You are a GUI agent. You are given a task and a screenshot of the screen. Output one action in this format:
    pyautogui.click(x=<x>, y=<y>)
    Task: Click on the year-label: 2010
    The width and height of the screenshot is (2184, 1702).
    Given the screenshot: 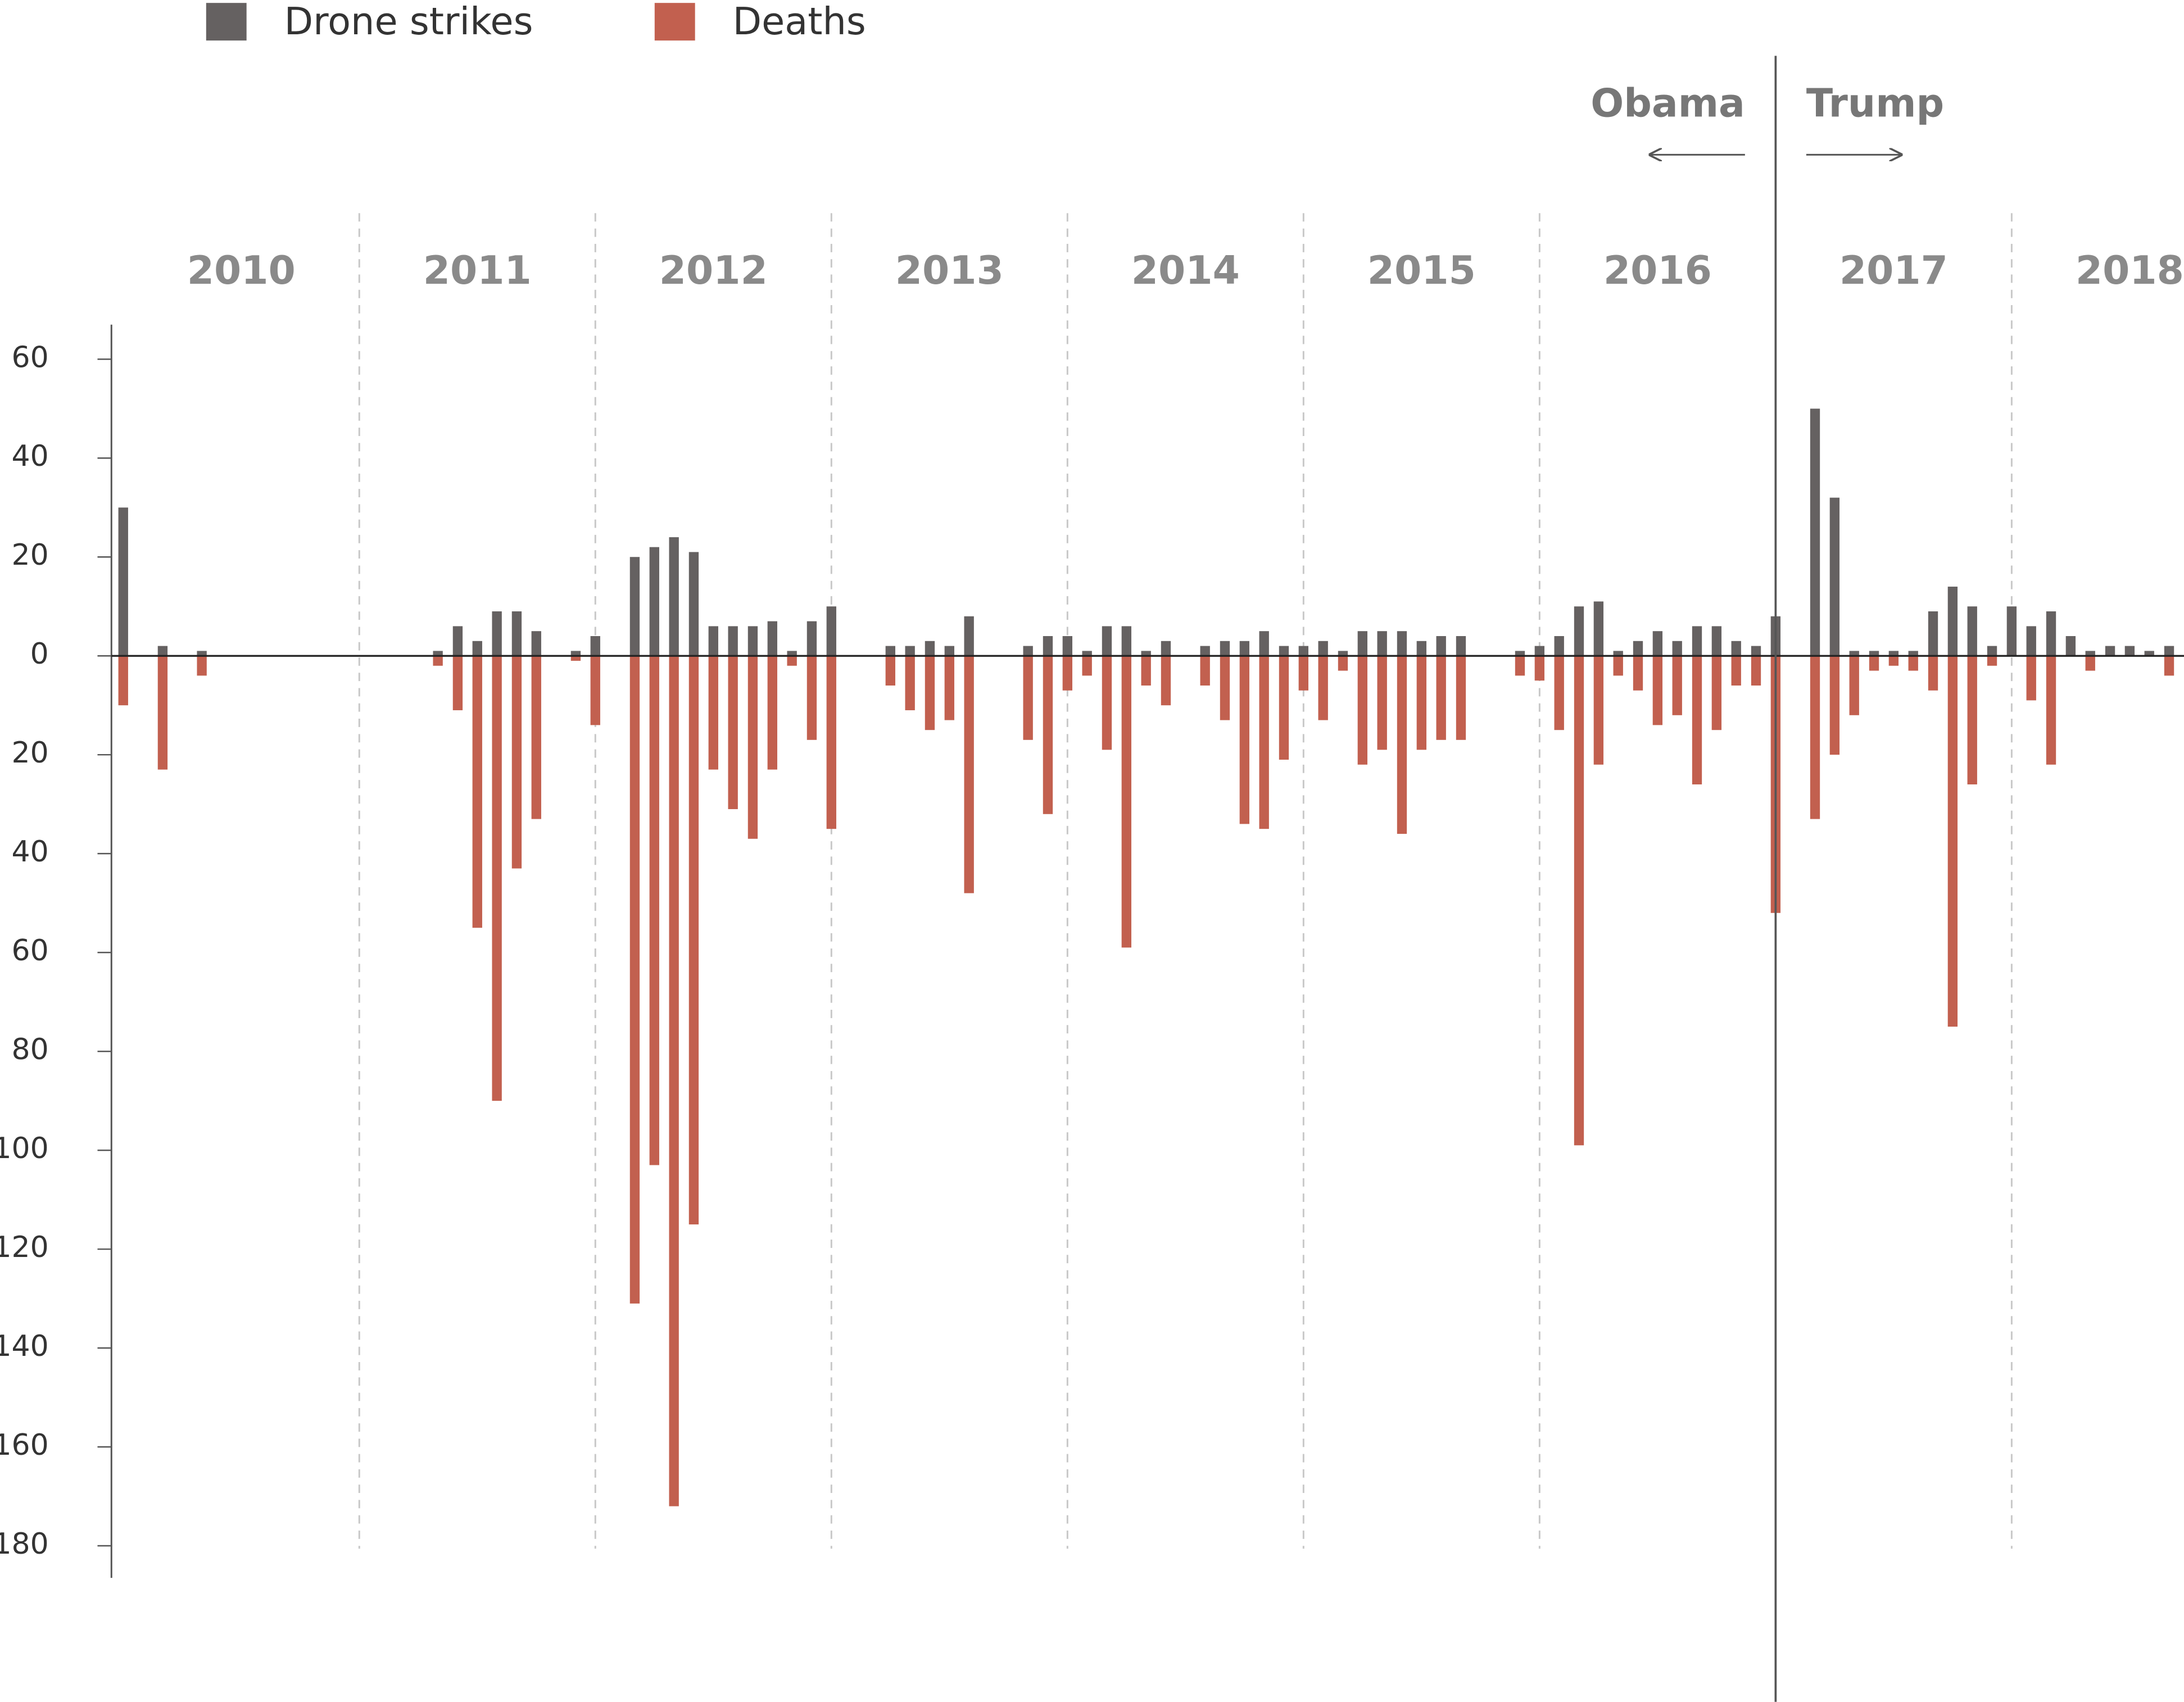 What is the action you would take?
    pyautogui.click(x=241, y=270)
    